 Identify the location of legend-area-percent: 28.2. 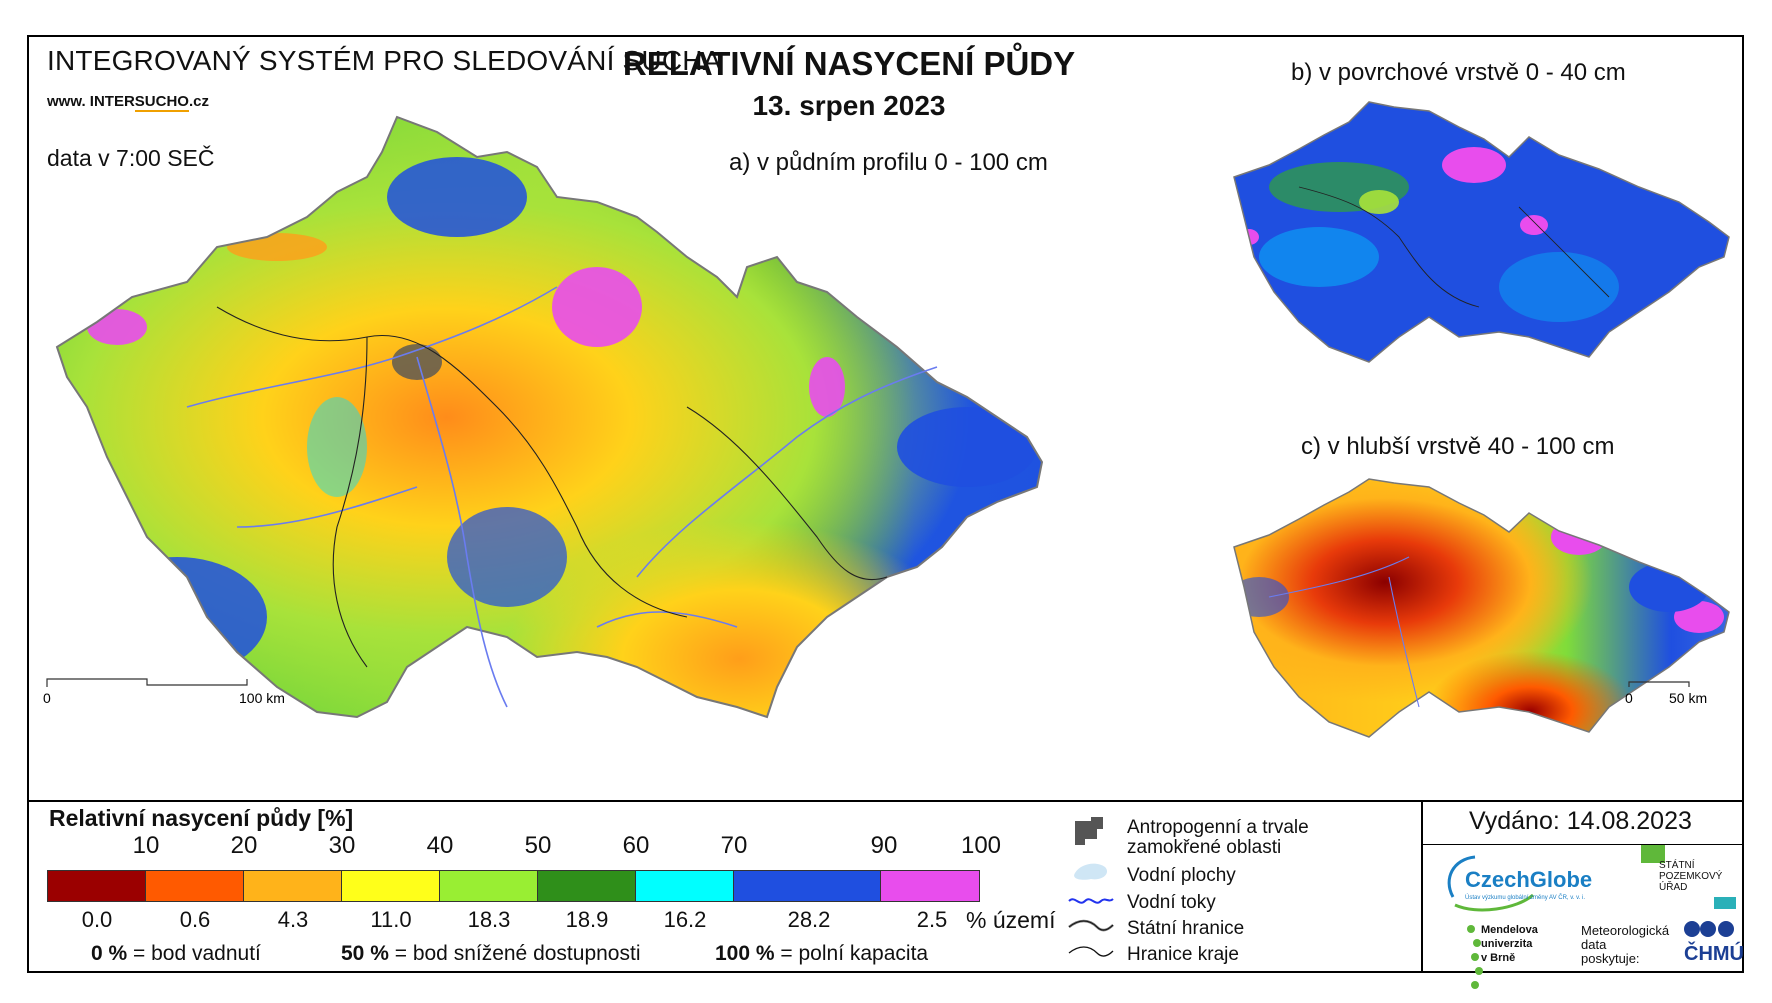
(809, 919).